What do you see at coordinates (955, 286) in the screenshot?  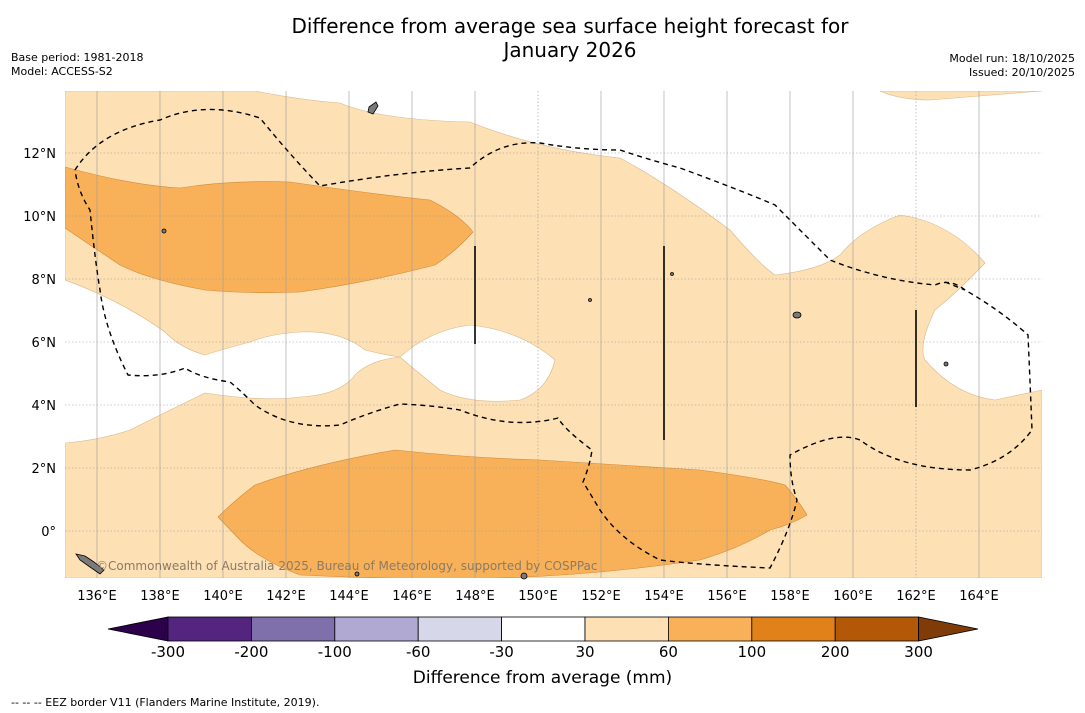 I see `eez-border-east` at bounding box center [955, 286].